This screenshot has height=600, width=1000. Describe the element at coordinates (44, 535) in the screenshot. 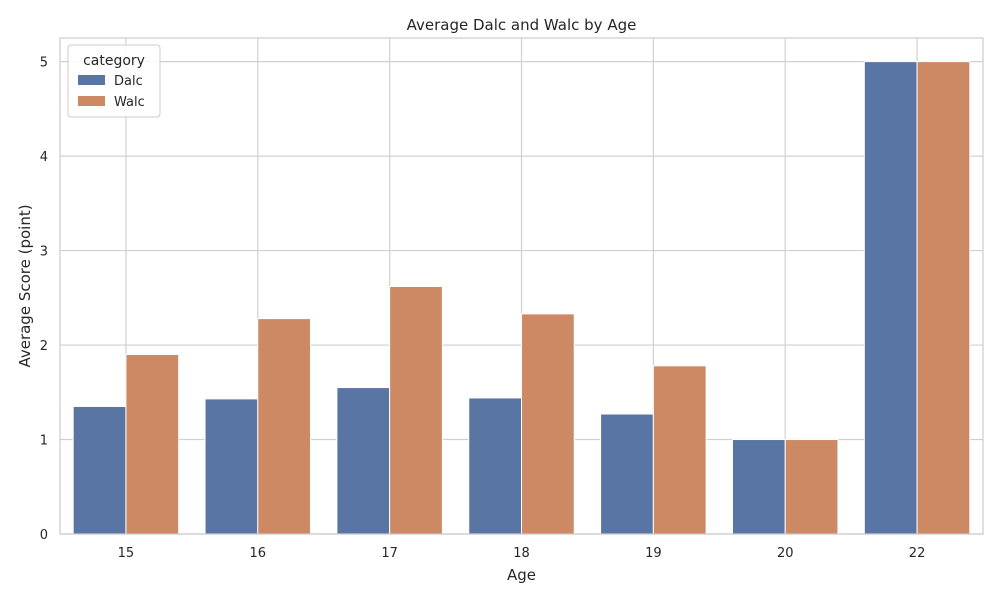

I see `y-tick-label: 0` at that location.